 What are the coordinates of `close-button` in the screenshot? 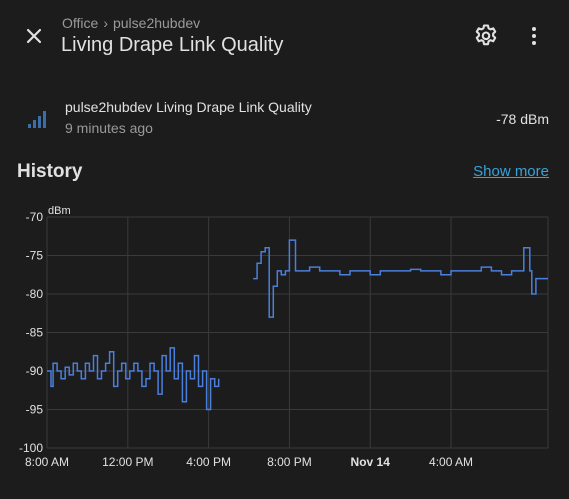 It's located at (34, 36).